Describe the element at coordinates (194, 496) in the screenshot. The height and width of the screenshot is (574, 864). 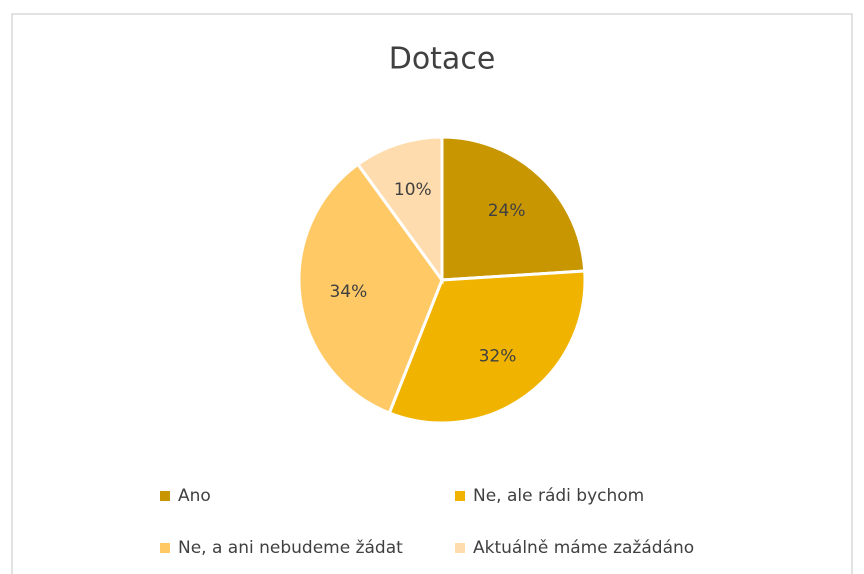
I see `legend-label: Ano` at that location.